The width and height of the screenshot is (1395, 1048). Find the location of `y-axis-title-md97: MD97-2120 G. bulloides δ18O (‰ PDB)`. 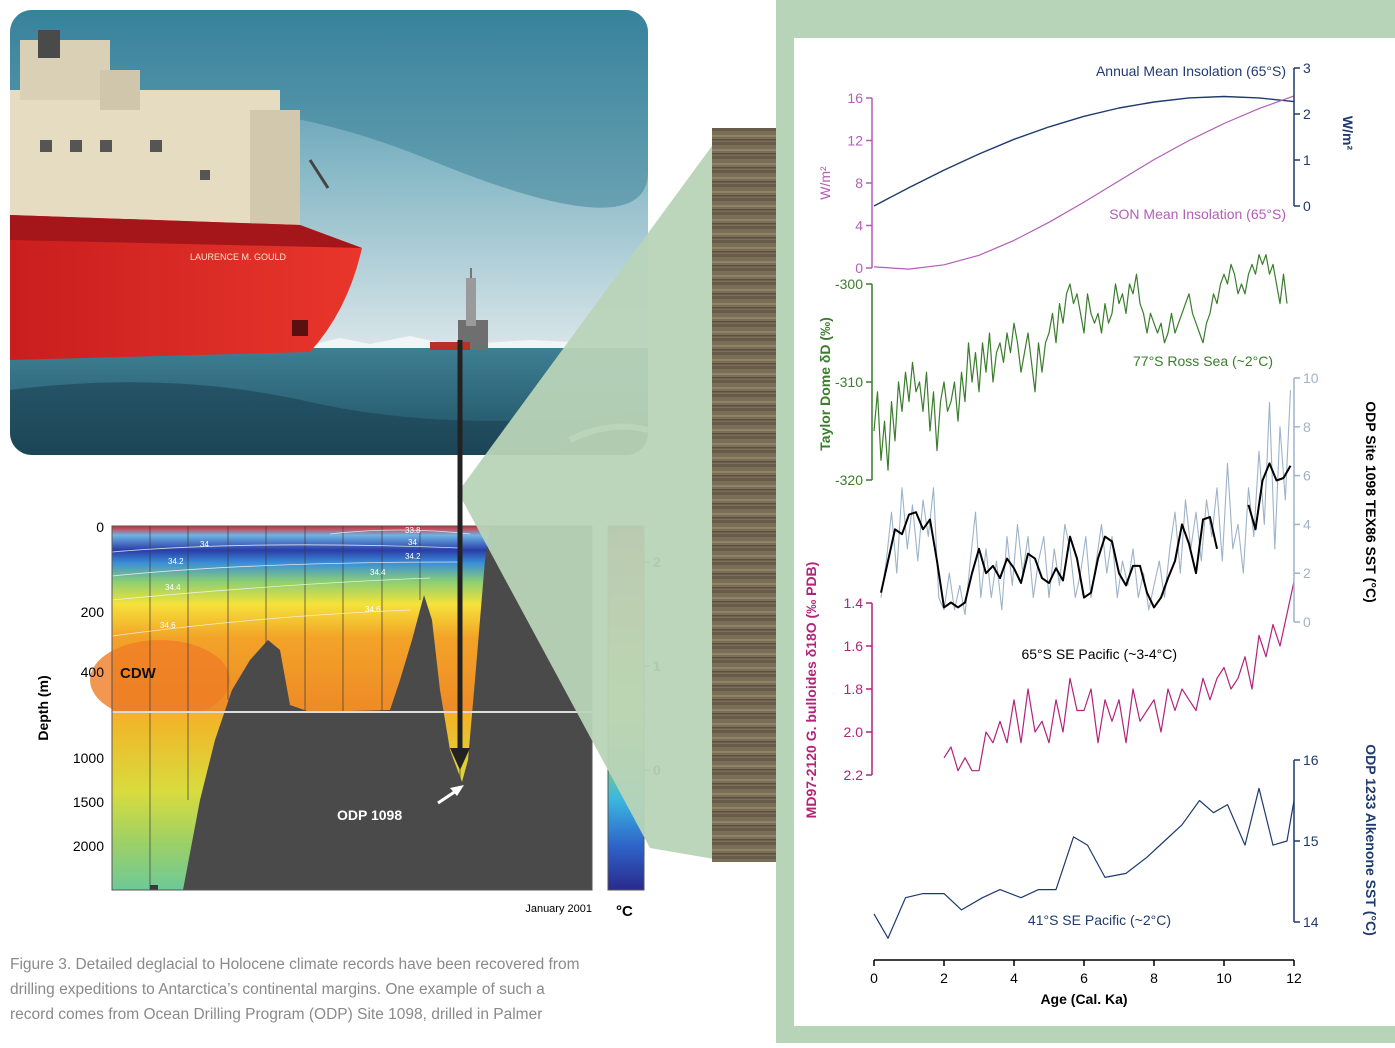

y-axis-title-md97: MD97-2120 G. bulloides δ18O (‰ PDB) is located at coordinates (811, 690).